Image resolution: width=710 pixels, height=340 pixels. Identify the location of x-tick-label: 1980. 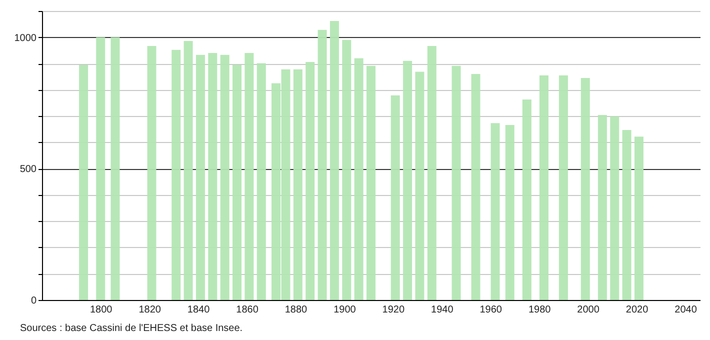
(540, 310).